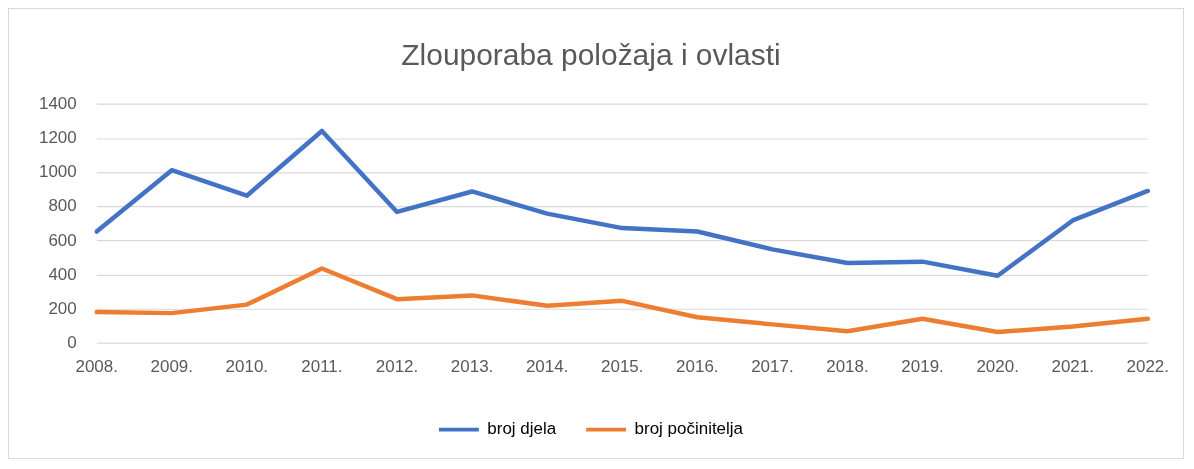 This screenshot has width=1194, height=469. What do you see at coordinates (171, 366) in the screenshot?
I see `x-tick-label: 2009.` at bounding box center [171, 366].